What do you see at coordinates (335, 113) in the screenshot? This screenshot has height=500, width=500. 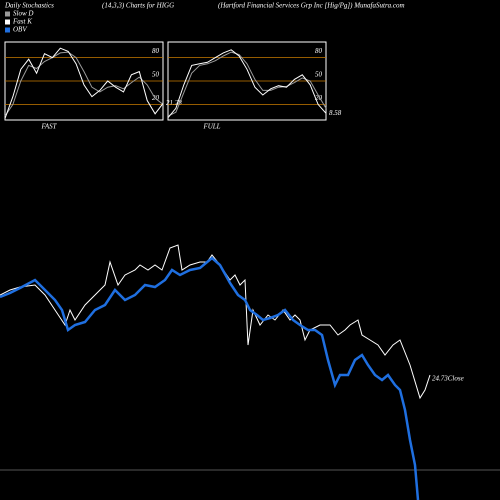 I see `last-value-label: 8.58` at bounding box center [335, 113].